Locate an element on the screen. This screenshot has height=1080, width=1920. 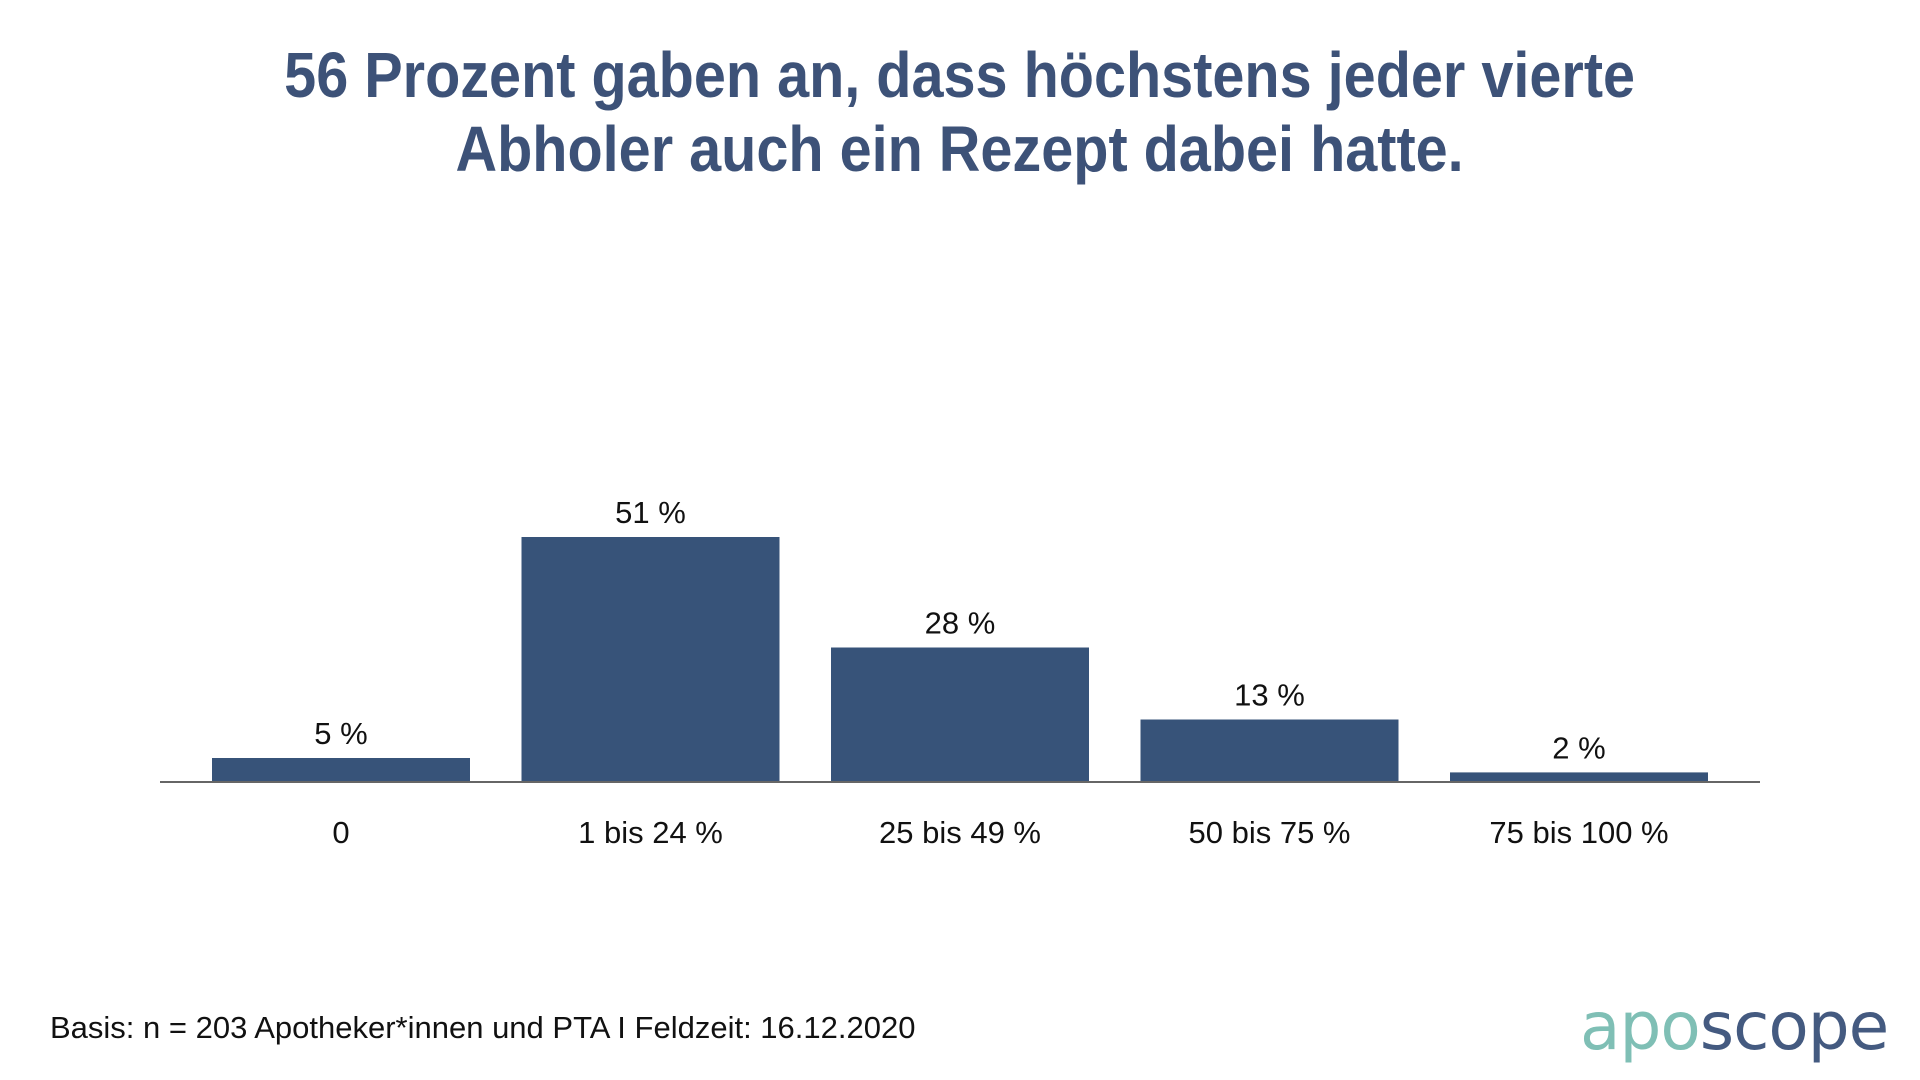
logo-part-scope: scope is located at coordinates (1794, 1026).